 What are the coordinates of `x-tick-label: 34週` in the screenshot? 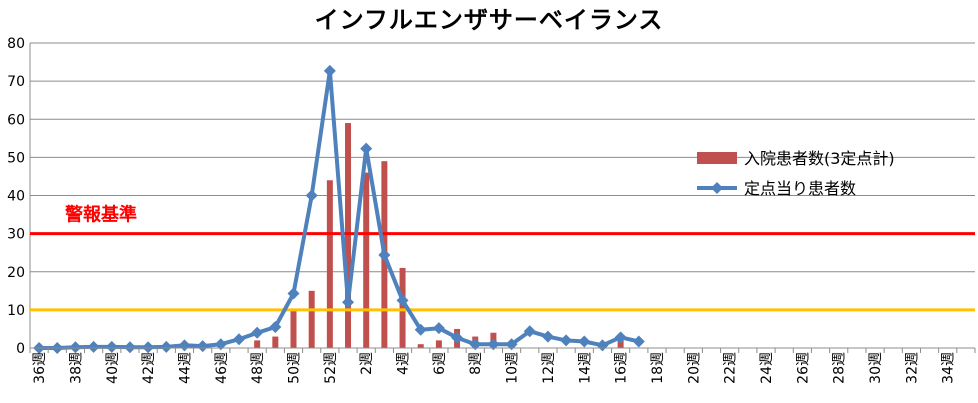 It's located at (949, 368).